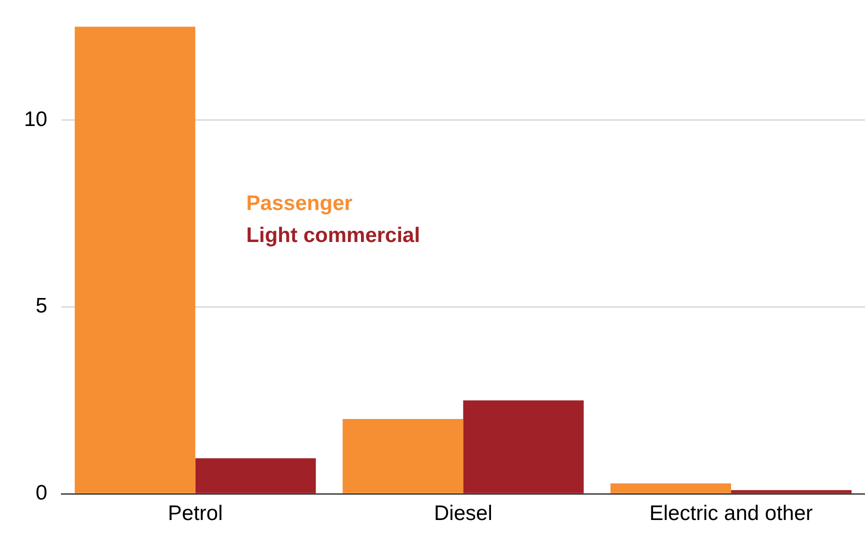 The image size is (865, 537). I want to click on y-tick-label: 10, so click(36, 119).